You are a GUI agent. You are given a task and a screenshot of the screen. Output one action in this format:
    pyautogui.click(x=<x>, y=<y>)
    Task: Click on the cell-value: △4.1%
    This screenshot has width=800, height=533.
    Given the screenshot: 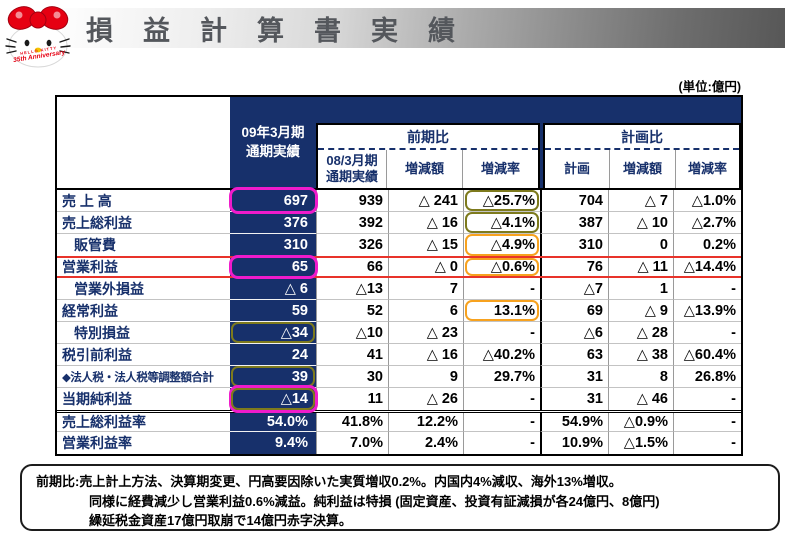 What is the action you would take?
    pyautogui.click(x=501, y=223)
    